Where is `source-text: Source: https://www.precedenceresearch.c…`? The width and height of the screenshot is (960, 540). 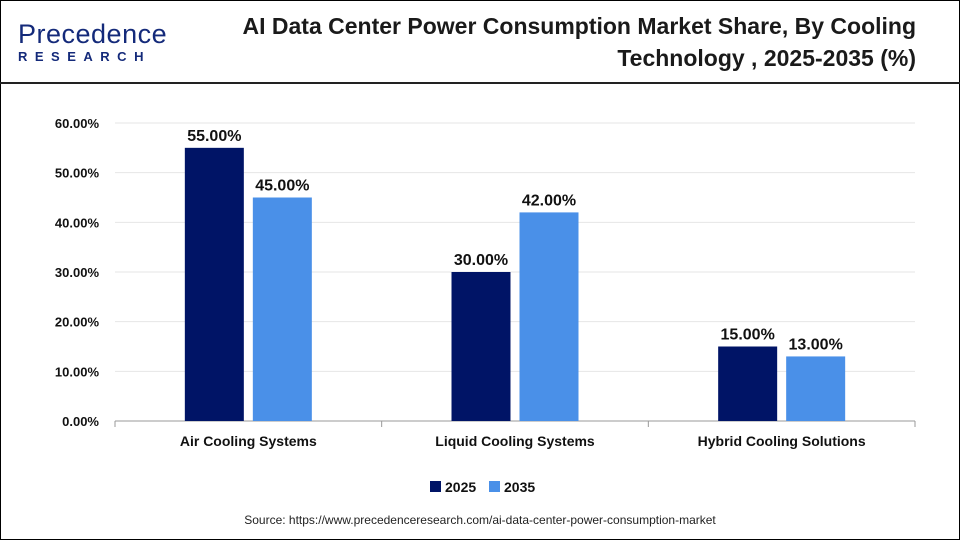
source-text: Source: https://www.precedenceresearch.c… is located at coordinates (480, 520).